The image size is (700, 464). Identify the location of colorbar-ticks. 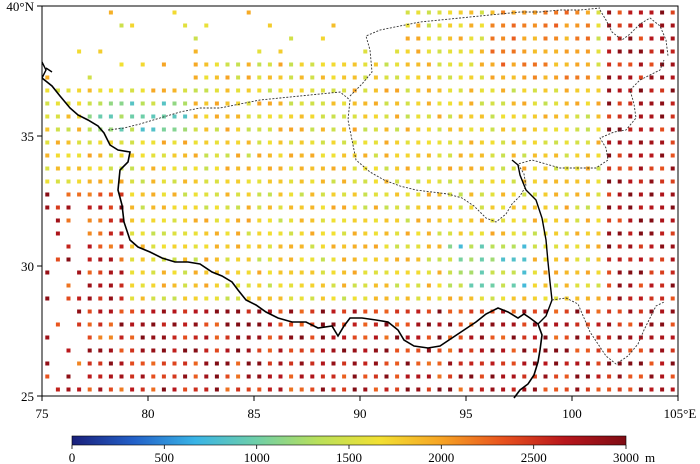
(349, 447).